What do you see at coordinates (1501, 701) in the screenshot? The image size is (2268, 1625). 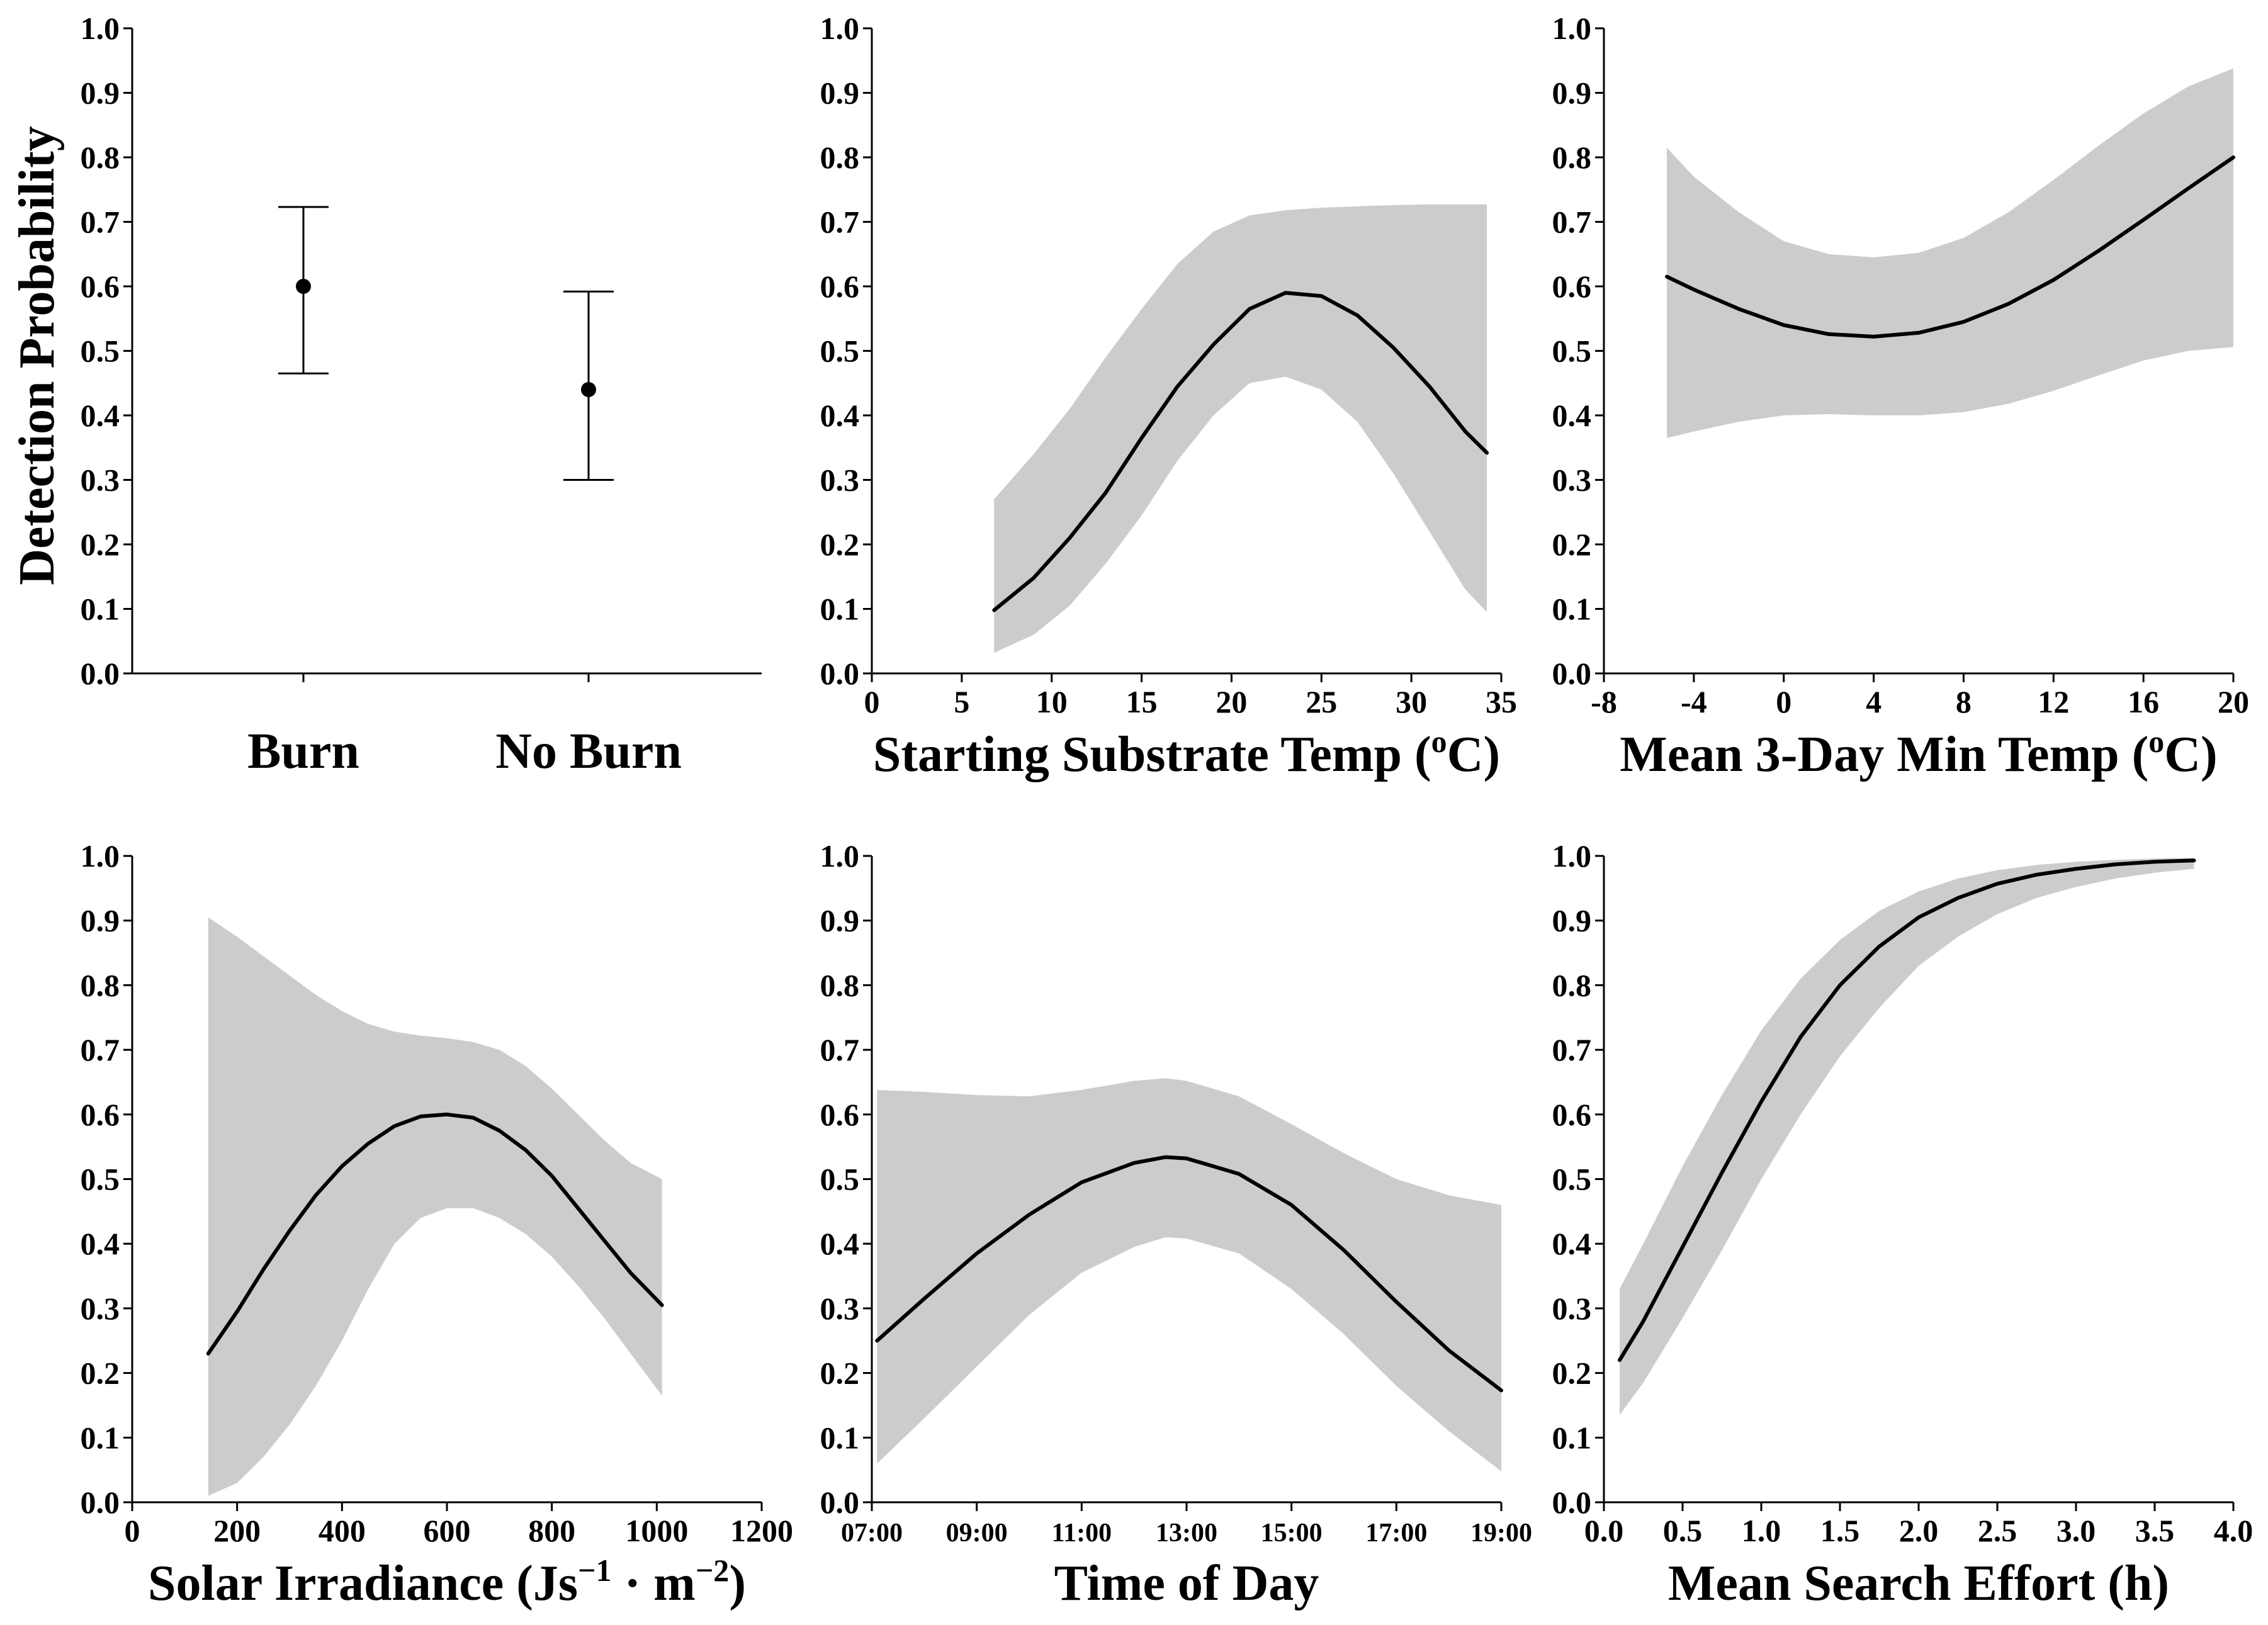 I see `x-tick-label: 35` at bounding box center [1501, 701].